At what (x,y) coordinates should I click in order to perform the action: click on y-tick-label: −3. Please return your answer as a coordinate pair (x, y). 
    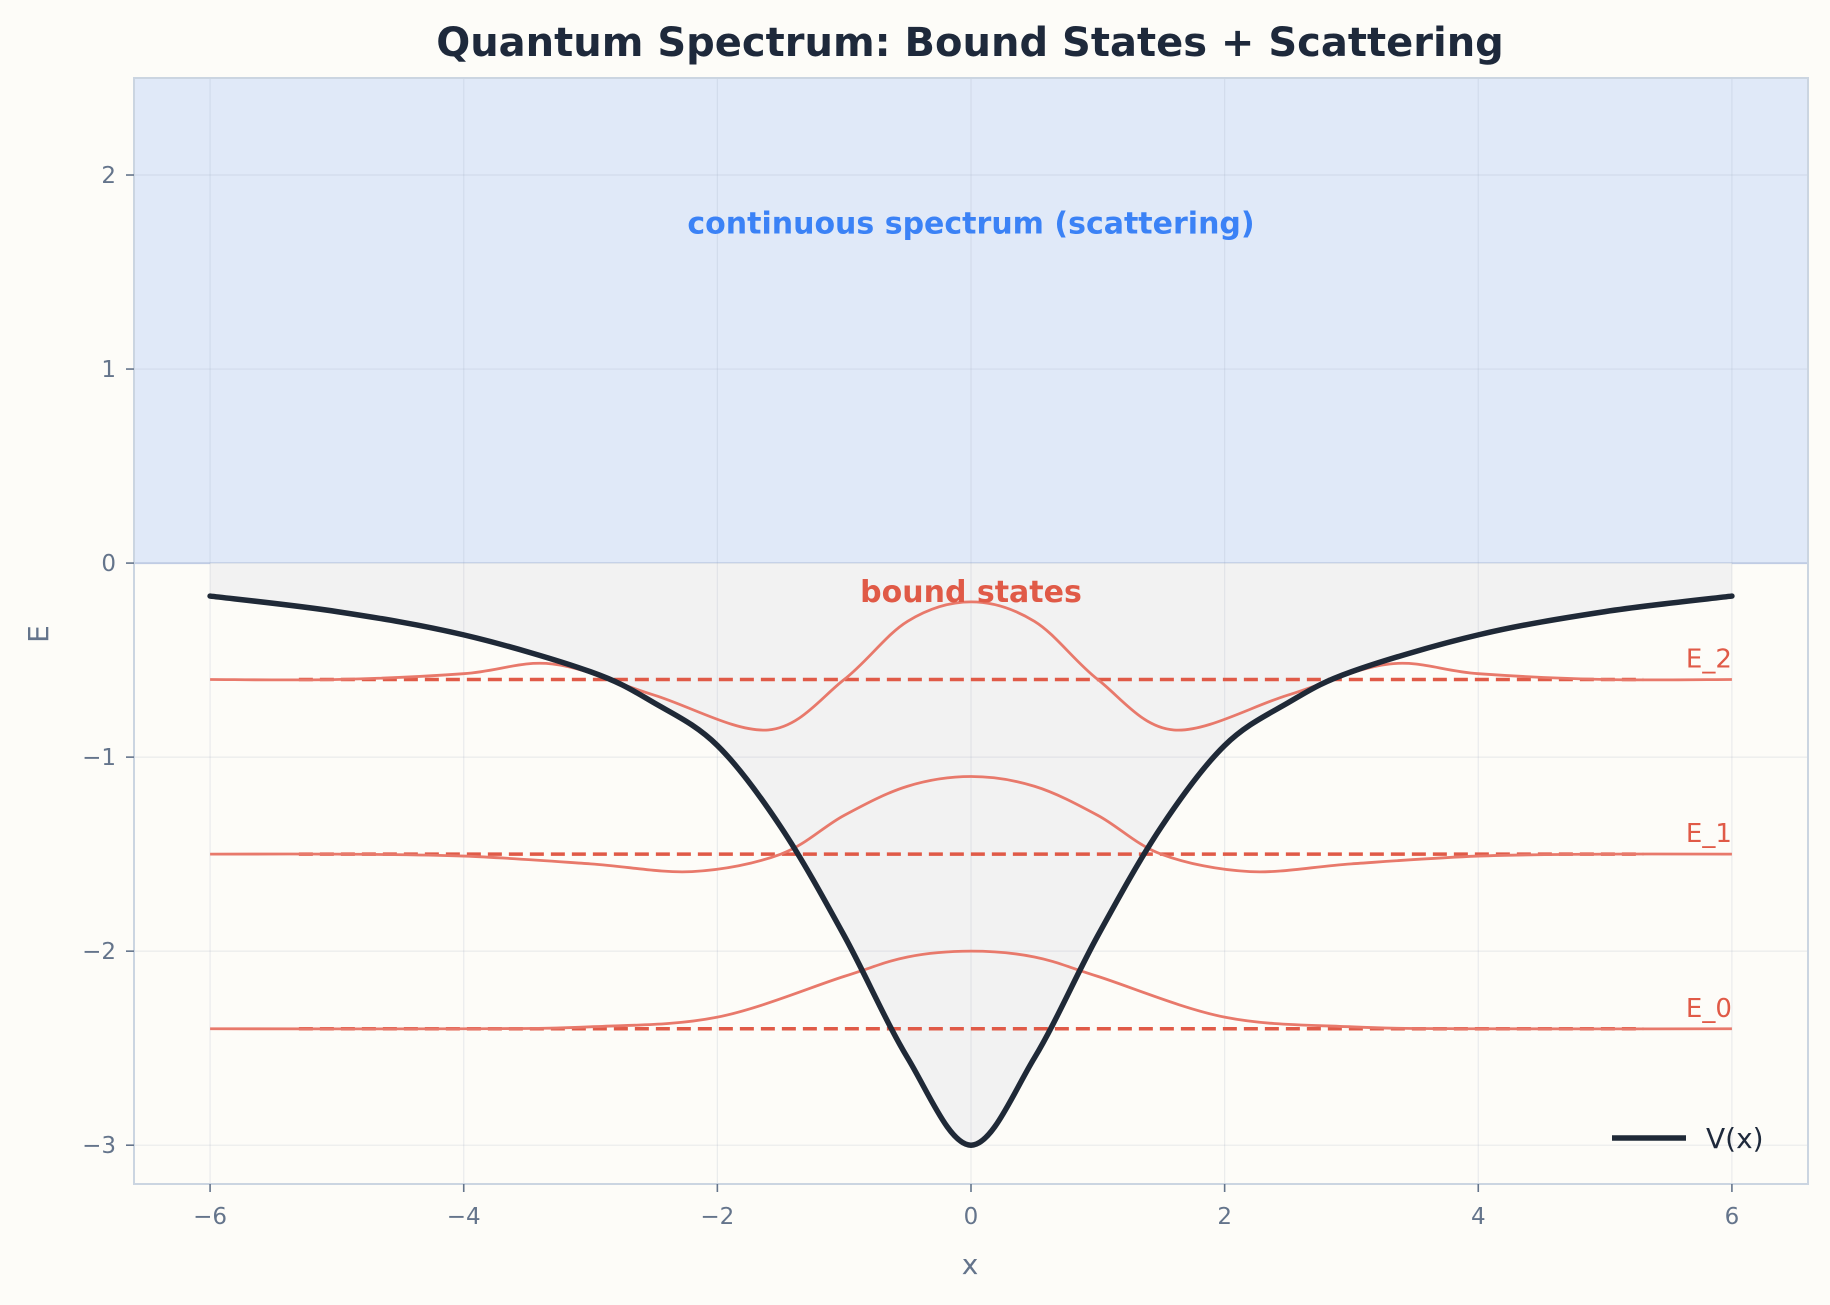
    Looking at the image, I should click on (99, 1146).